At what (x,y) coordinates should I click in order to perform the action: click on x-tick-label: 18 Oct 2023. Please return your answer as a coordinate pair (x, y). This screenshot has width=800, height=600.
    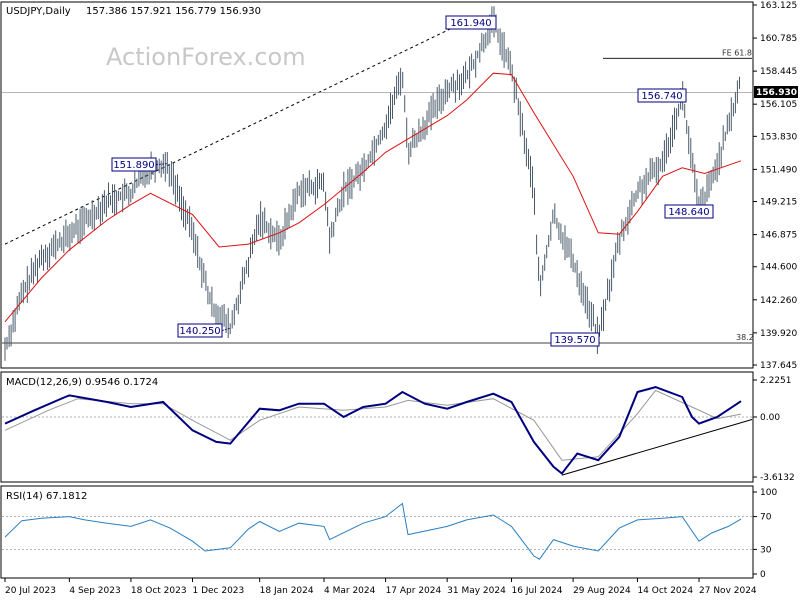
    Looking at the image, I should click on (159, 591).